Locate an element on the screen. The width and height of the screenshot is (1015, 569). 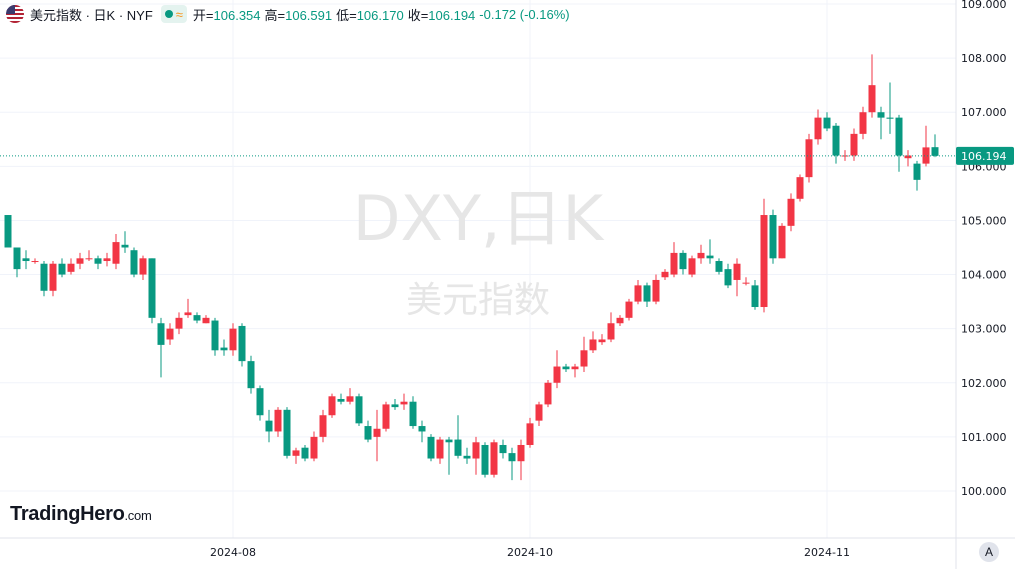
watermark: DXY,日K is located at coordinates (479, 218).